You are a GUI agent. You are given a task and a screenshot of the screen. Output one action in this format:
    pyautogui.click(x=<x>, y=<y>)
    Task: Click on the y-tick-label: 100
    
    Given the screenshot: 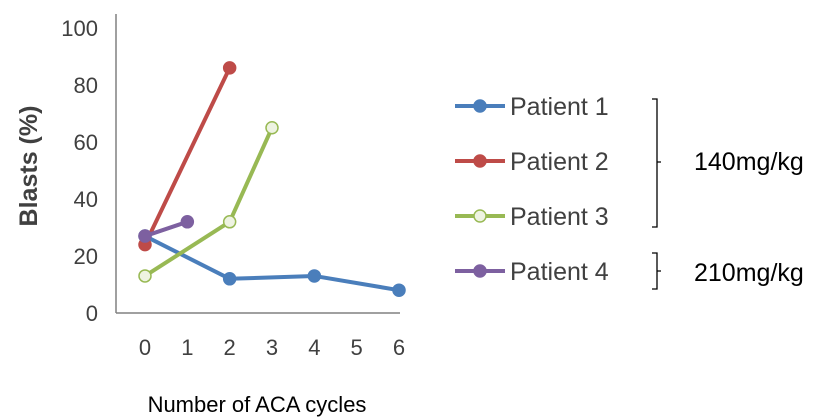 What is the action you would take?
    pyautogui.click(x=79, y=28)
    